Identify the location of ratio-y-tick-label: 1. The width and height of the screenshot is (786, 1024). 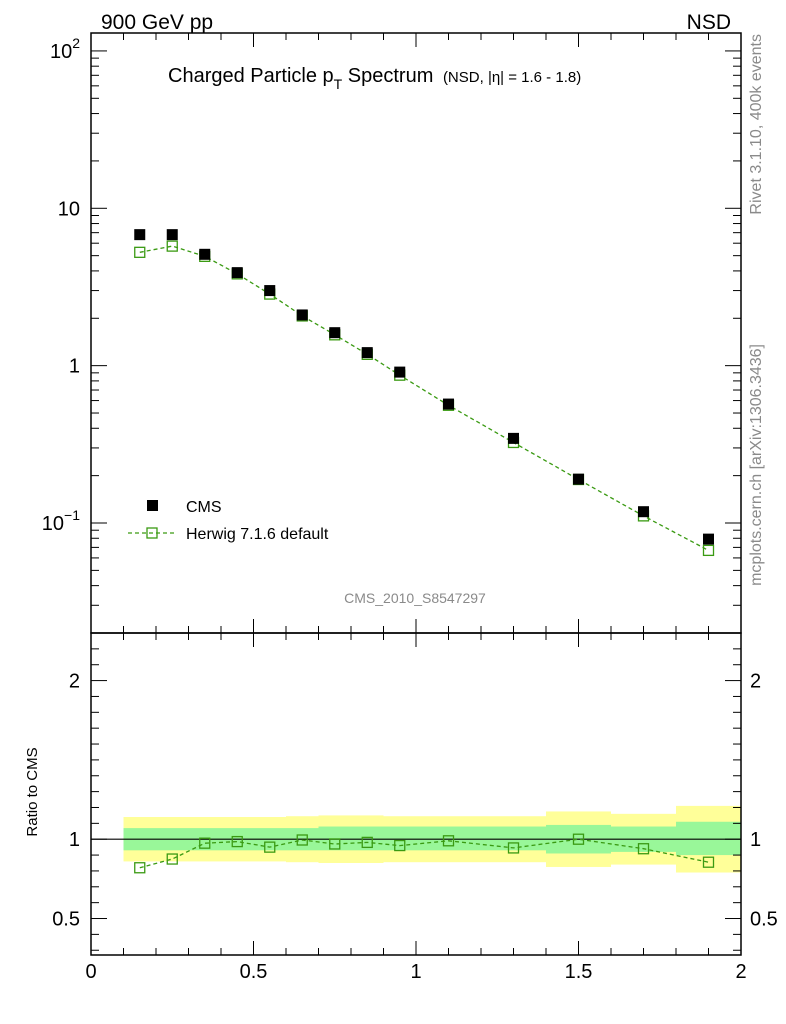
(74, 840).